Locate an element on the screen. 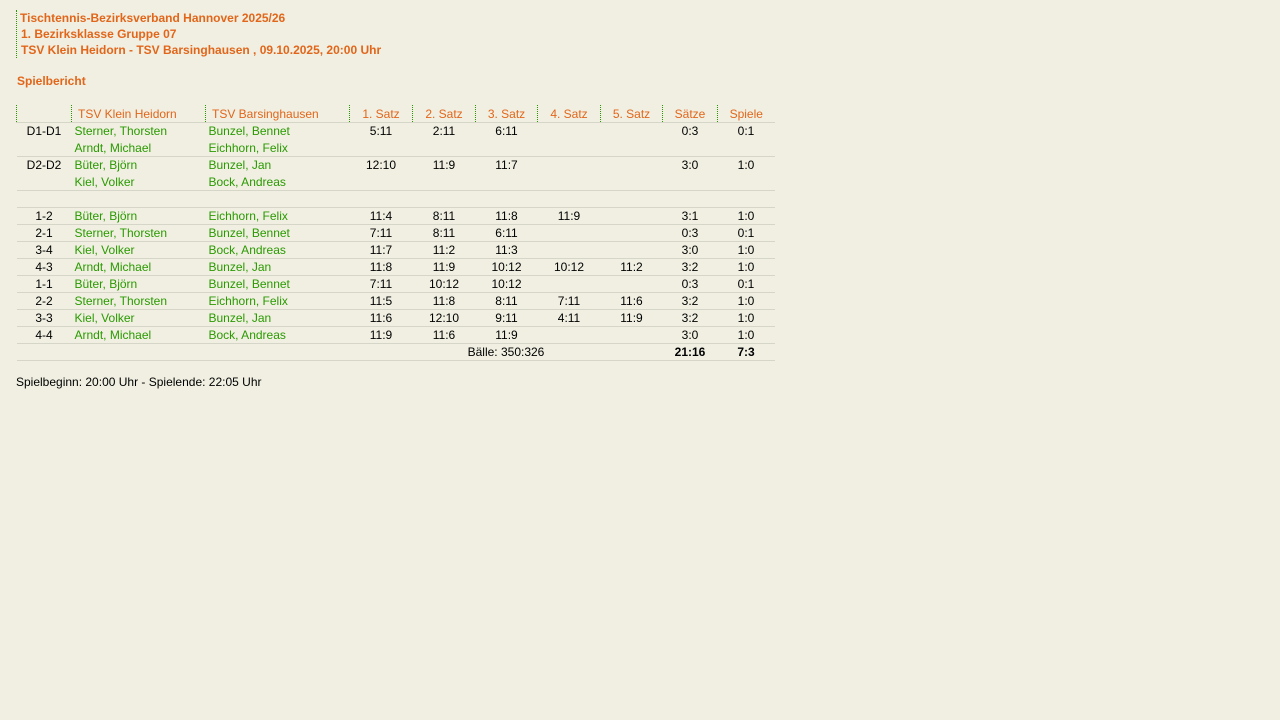  cell: Bunzel, Jan is located at coordinates (277, 267).